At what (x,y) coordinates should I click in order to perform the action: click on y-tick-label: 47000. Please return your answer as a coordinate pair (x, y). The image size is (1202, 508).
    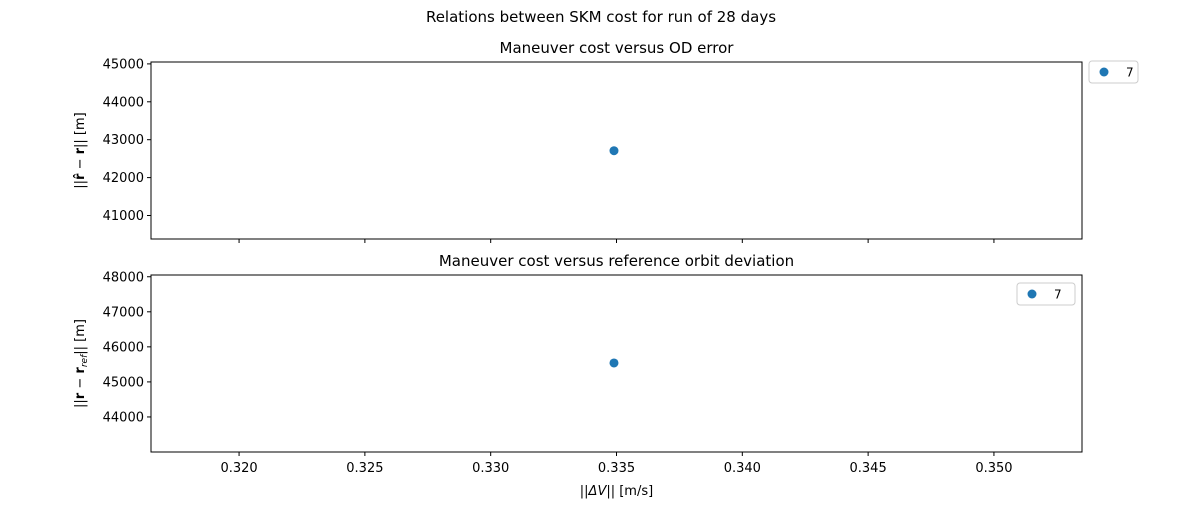
    Looking at the image, I should click on (123, 312).